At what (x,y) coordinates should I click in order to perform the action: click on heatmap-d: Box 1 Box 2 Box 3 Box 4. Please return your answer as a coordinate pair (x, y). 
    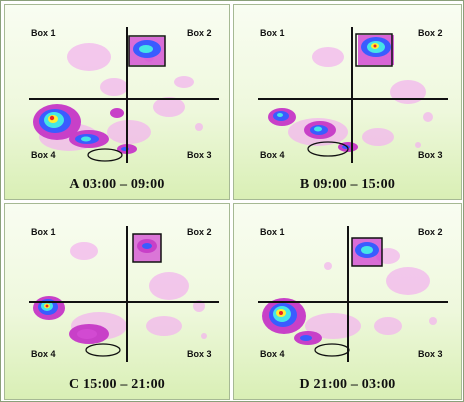
    Looking at the image, I should click on (353, 294).